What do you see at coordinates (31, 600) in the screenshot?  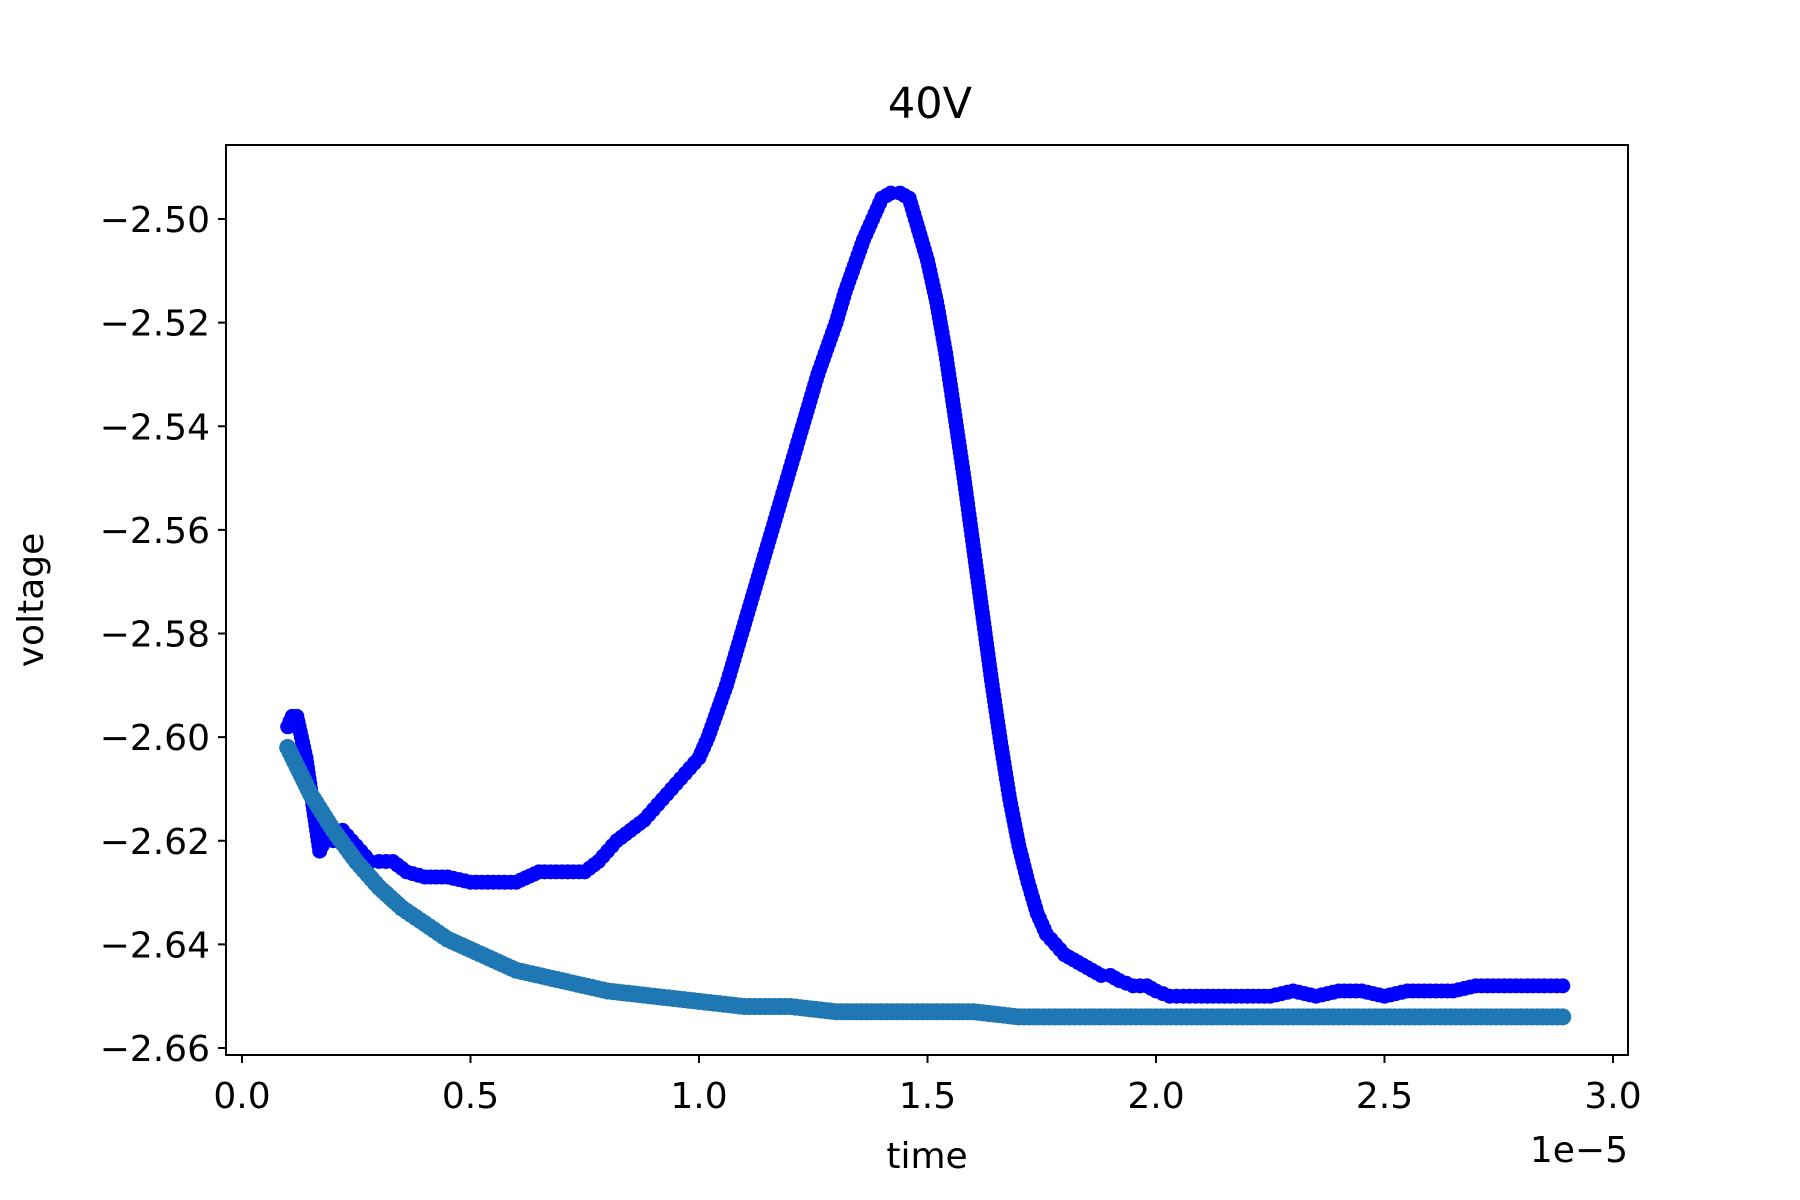 I see `y-axis-label: voltage` at bounding box center [31, 600].